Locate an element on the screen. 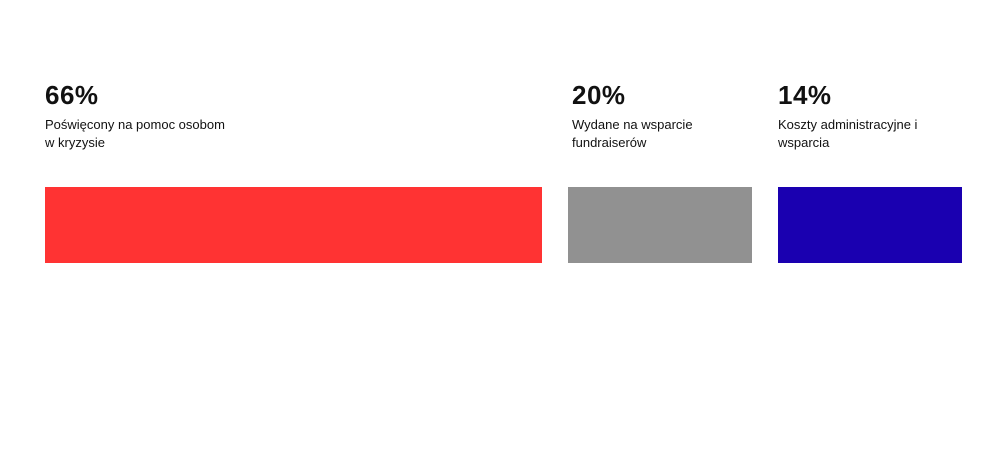 The width and height of the screenshot is (1000, 450). value-label: 66% is located at coordinates (72, 95).